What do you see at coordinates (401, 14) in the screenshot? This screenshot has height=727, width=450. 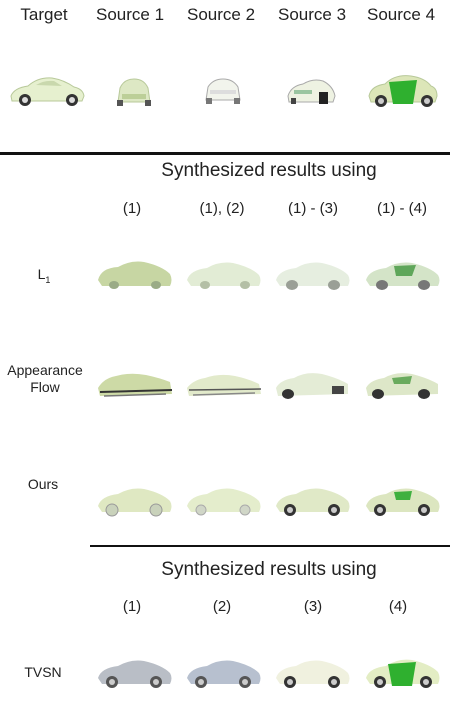 I see `header-label-source-4: Source 4` at bounding box center [401, 14].